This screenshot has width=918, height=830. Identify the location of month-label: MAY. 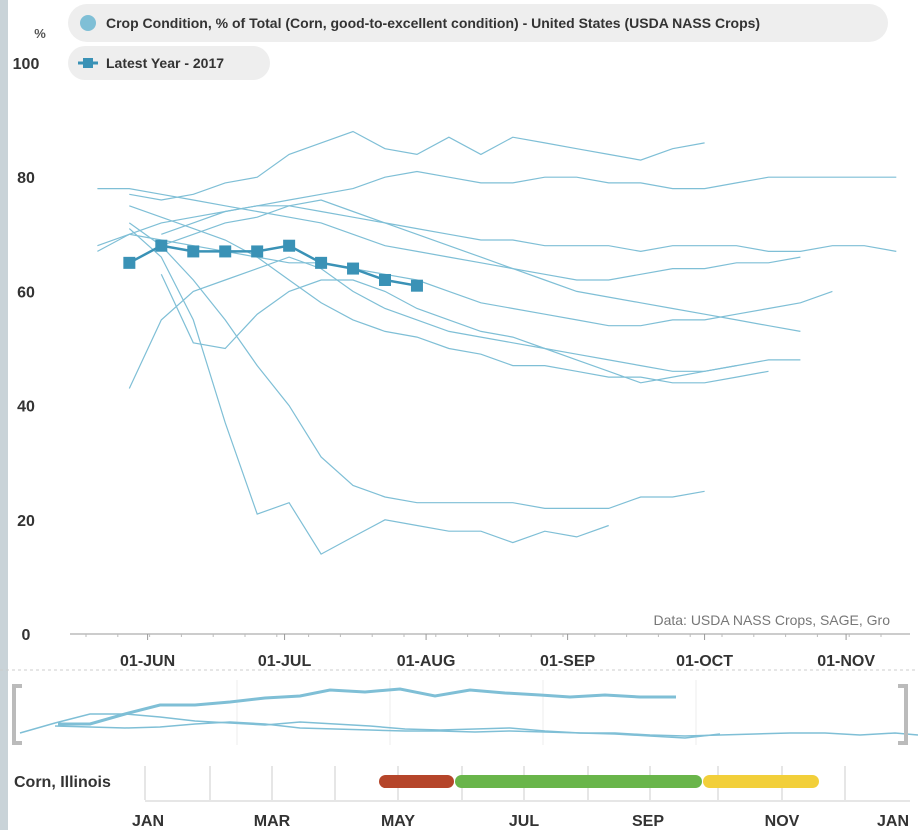
(398, 821).